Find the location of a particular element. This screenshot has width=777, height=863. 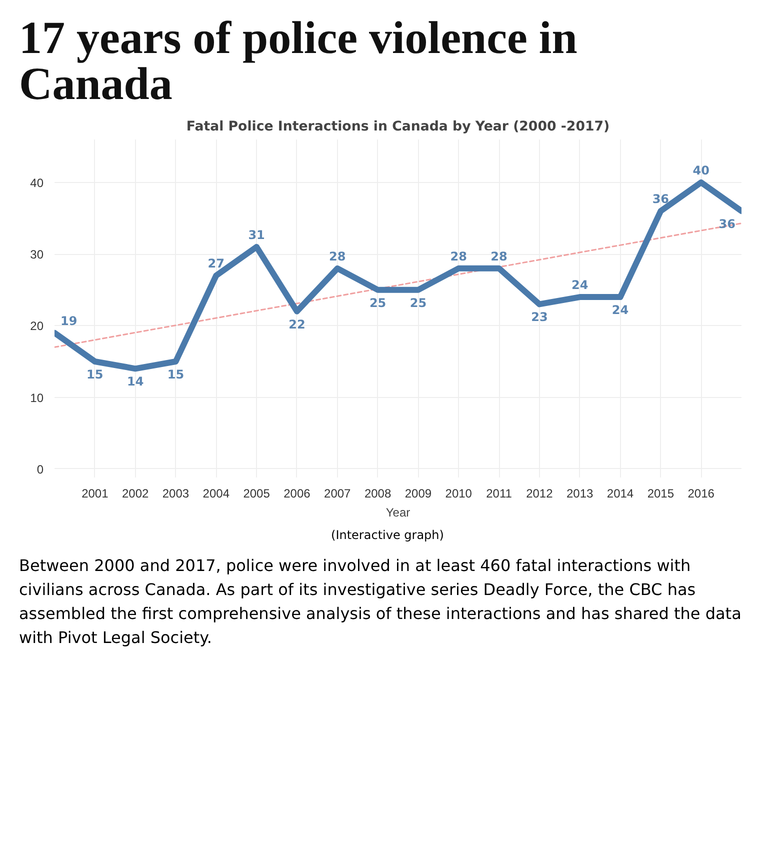

data-label: 36 is located at coordinates (661, 199).